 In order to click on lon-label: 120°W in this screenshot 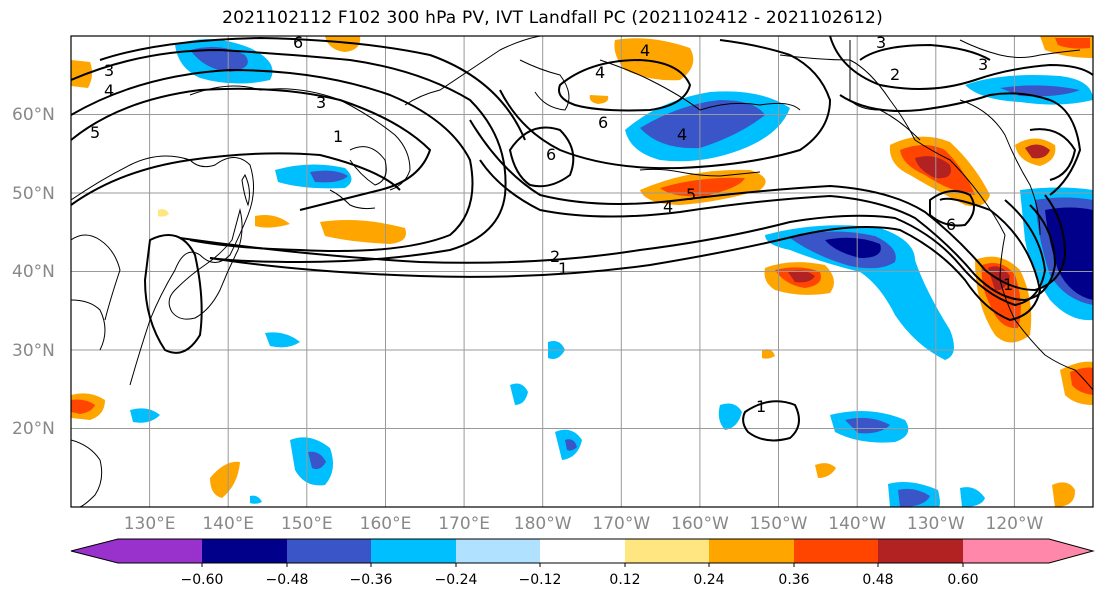, I will do `click(1014, 524)`.